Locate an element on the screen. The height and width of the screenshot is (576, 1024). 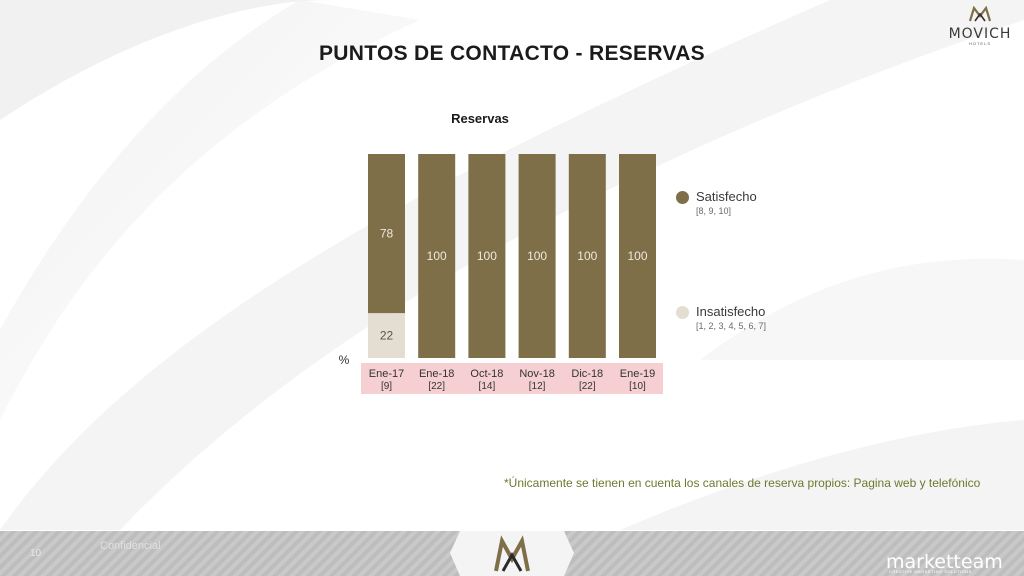
x-tick-label: Ene-17 is located at coordinates (386, 374).